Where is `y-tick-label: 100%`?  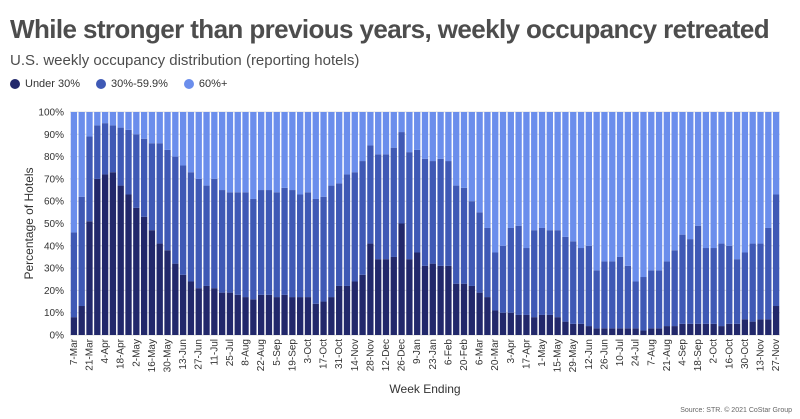 y-tick-label: 100% is located at coordinates (51, 113).